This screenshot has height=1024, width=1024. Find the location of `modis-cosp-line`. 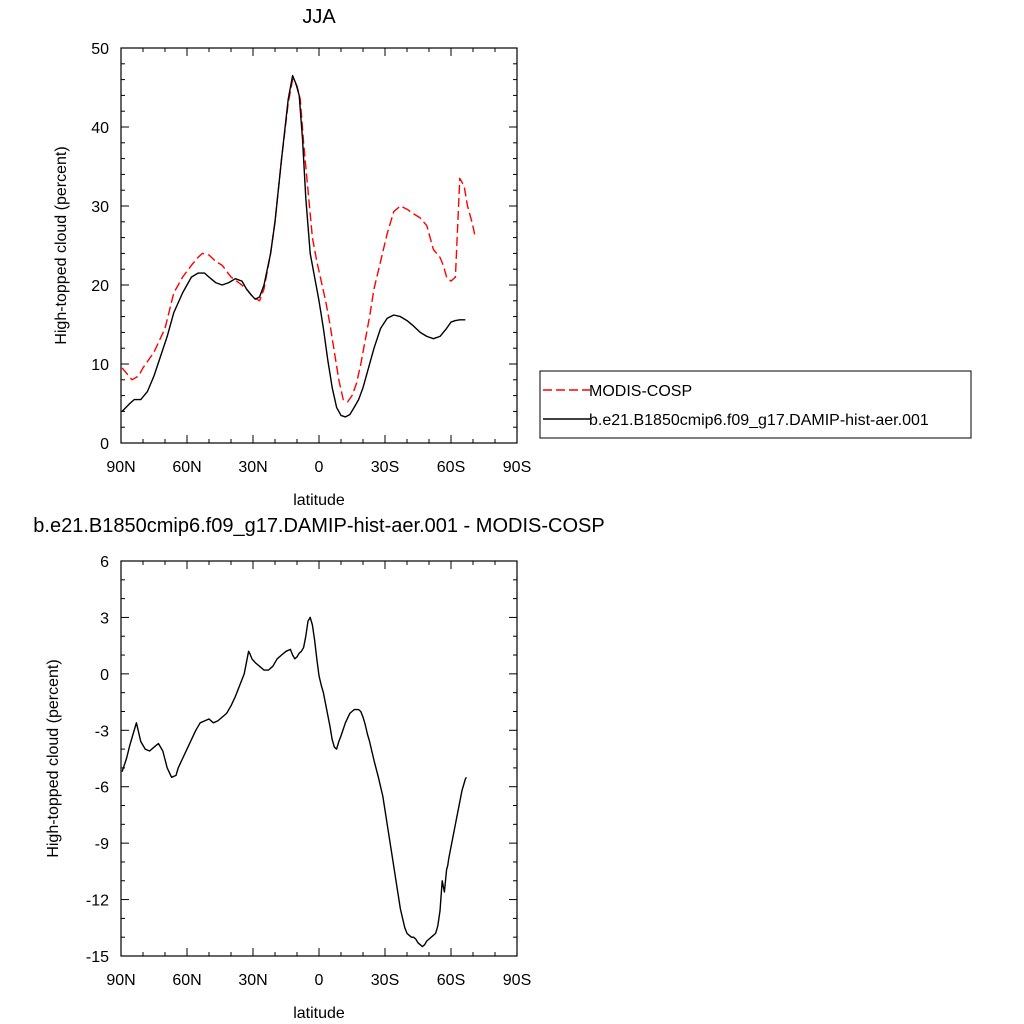

modis-cosp-line is located at coordinates (298, 240).